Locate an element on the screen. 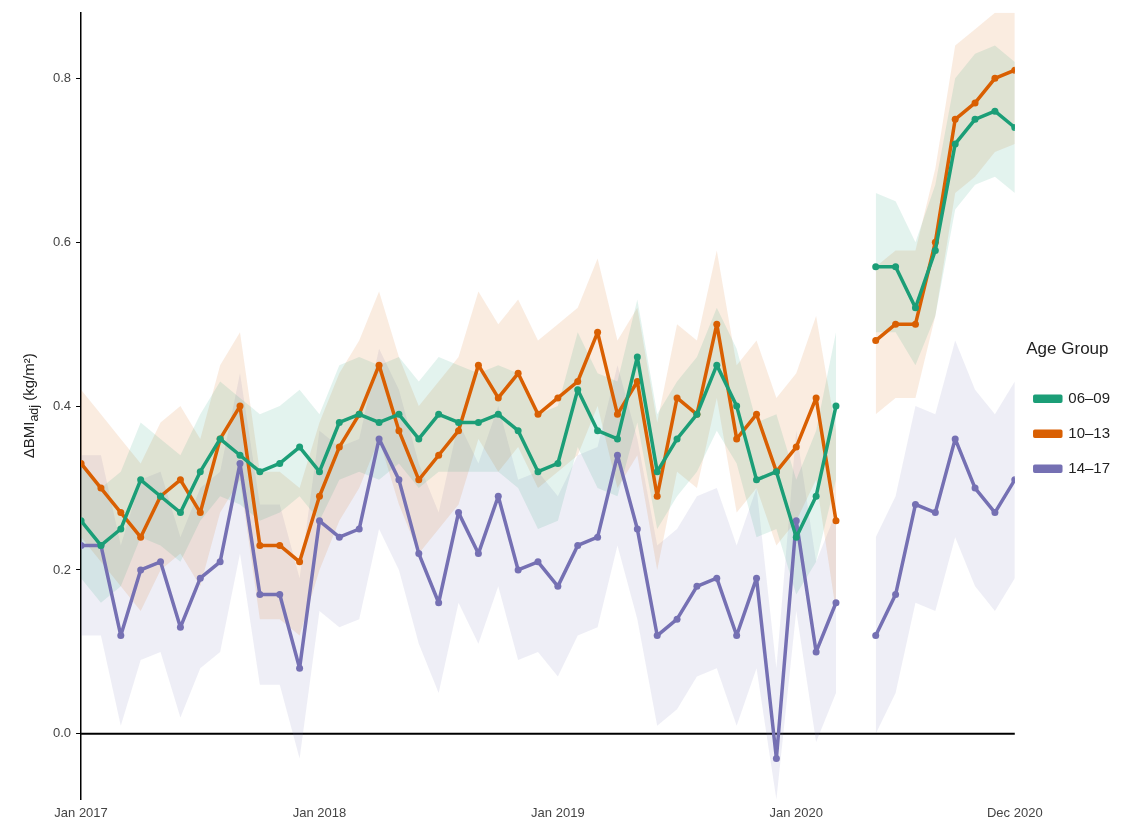 The width and height of the screenshot is (1132, 831). legend-title: Age Group is located at coordinates (1067, 348).